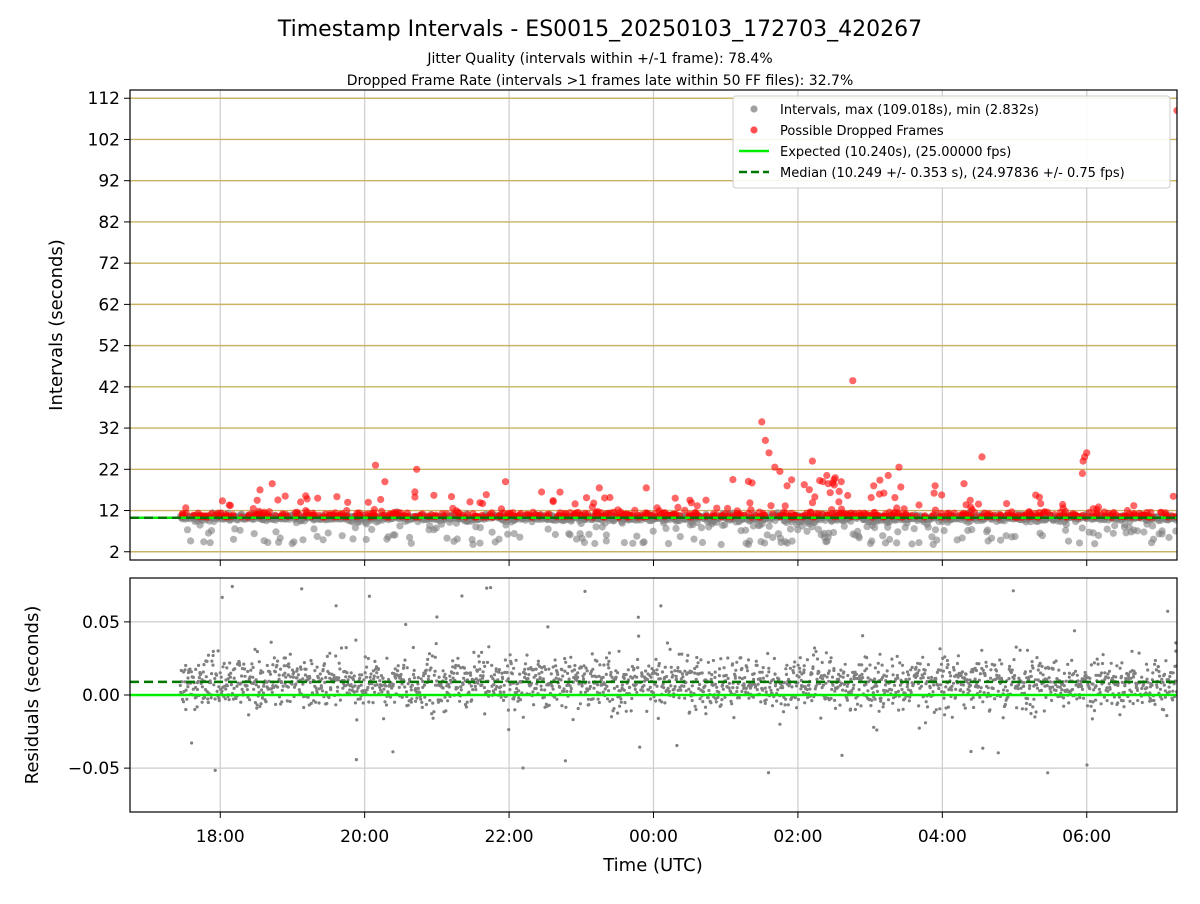 Image resolution: width=1200 pixels, height=904 pixels. What do you see at coordinates (94, 769) in the screenshot?
I see `bottom-y-tick-label: −0.05` at bounding box center [94, 769].